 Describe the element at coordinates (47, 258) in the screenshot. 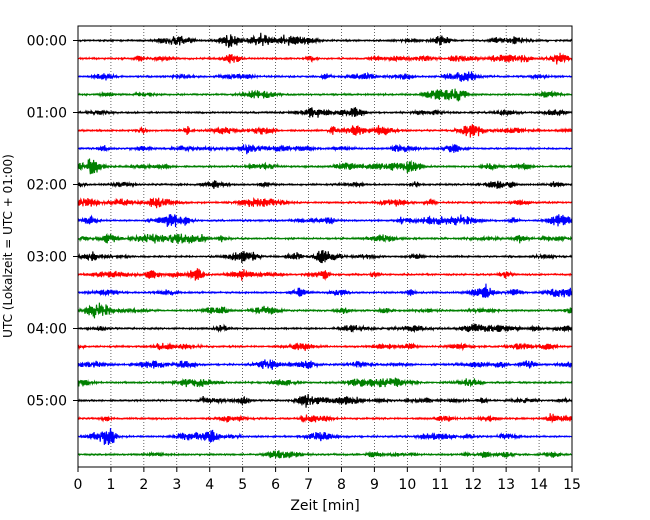

I see `y-tick-label: 03:00` at that location.